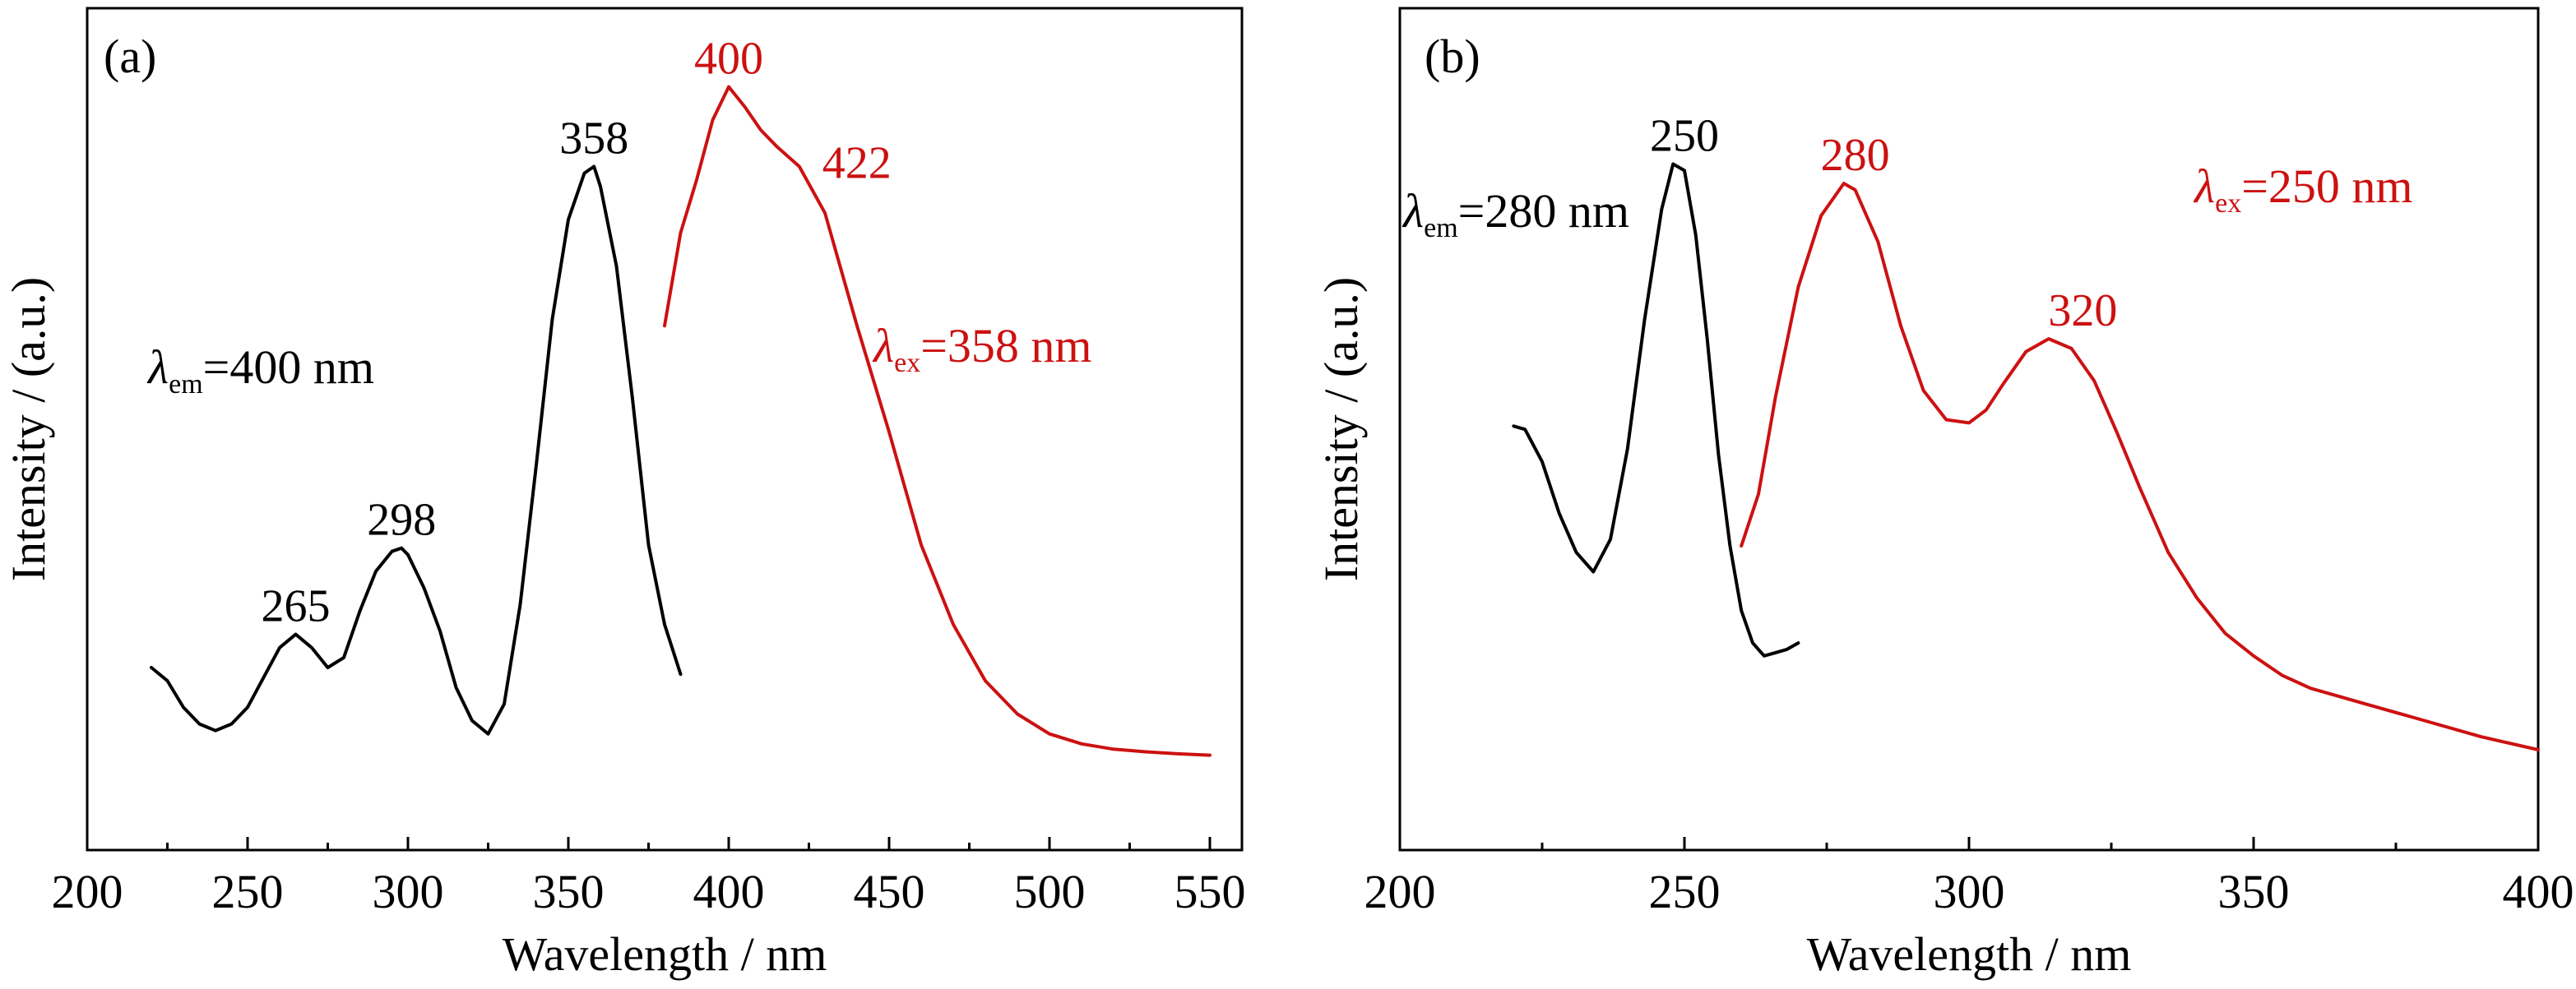  I want to click on panel-b-x-axis: 200 250 300 350 400, so click(1969, 877).